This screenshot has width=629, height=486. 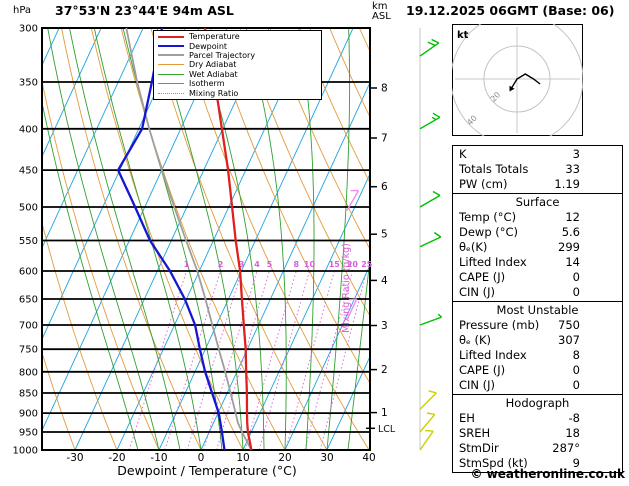 What do you see at coordinates (494, 169) in the screenshot?
I see `stat-label: Totals Totals` at bounding box center [494, 169].